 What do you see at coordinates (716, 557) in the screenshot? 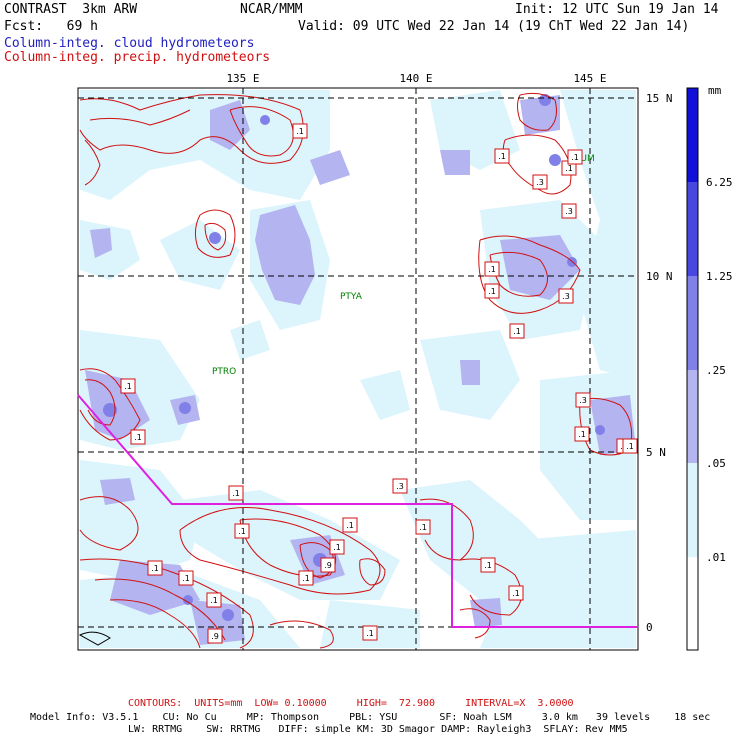
I see `colorbar-level-0-01: .01` at bounding box center [716, 557].